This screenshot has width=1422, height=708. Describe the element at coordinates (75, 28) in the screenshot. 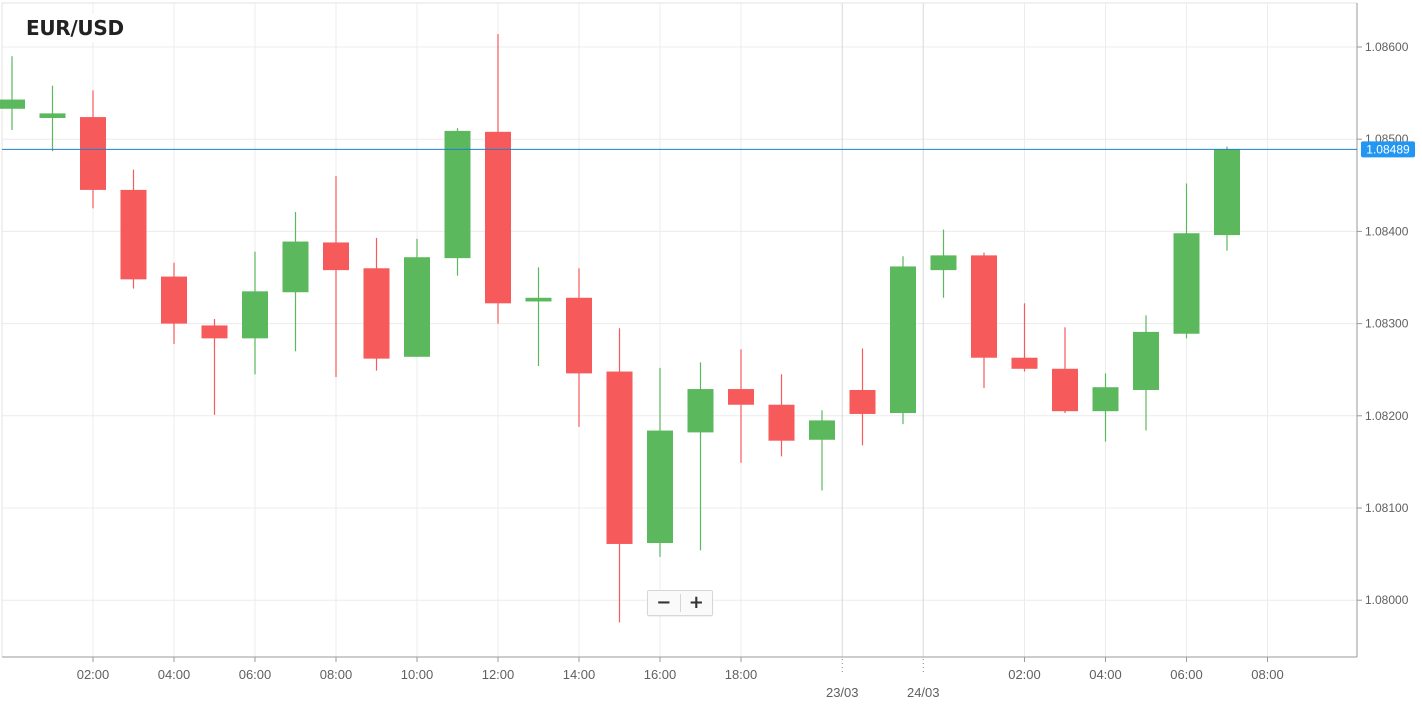

I see `chart-title: EUR/USD` at that location.